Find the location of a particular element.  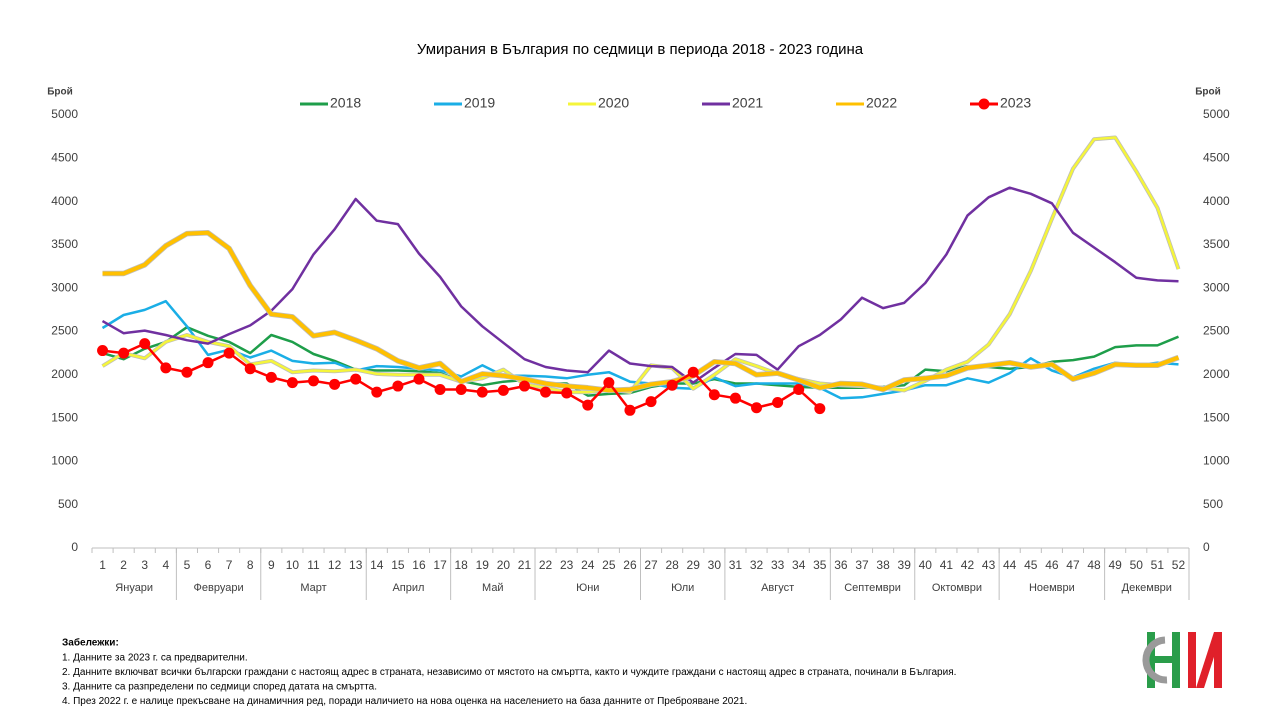

y-tick-label: 4000 is located at coordinates (64, 201).